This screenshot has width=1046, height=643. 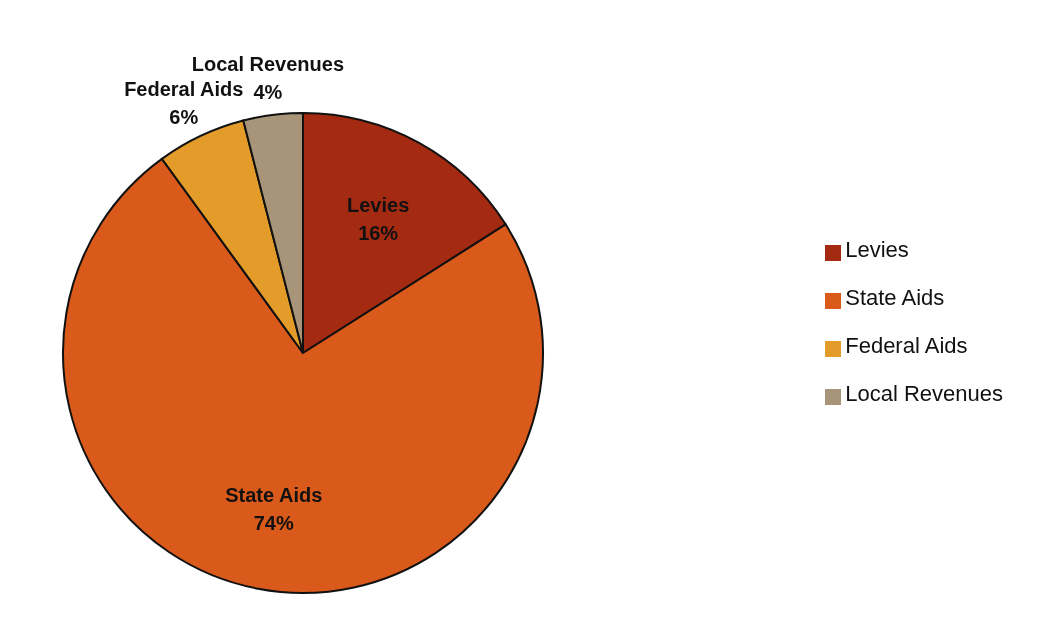 What do you see at coordinates (378, 205) in the screenshot?
I see `slice-label: Levies` at bounding box center [378, 205].